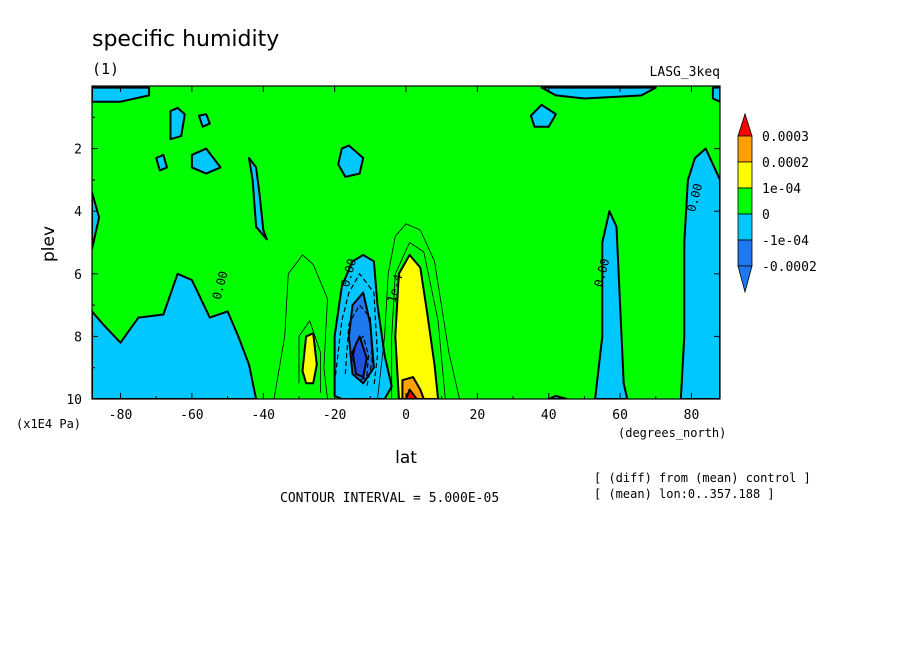  I want to click on colorbar-label: 0.0002, so click(785, 163).